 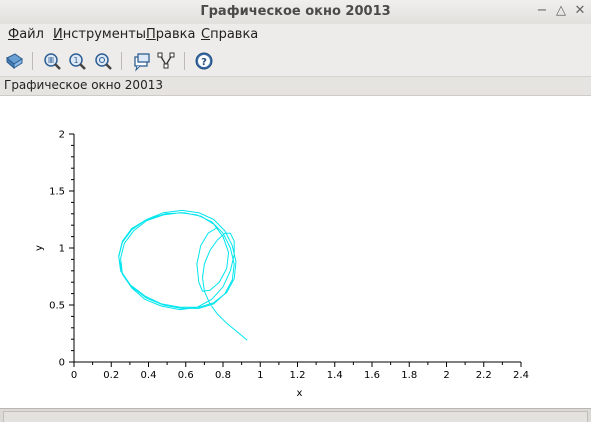 I want to click on status-bar, so click(x=295, y=415).